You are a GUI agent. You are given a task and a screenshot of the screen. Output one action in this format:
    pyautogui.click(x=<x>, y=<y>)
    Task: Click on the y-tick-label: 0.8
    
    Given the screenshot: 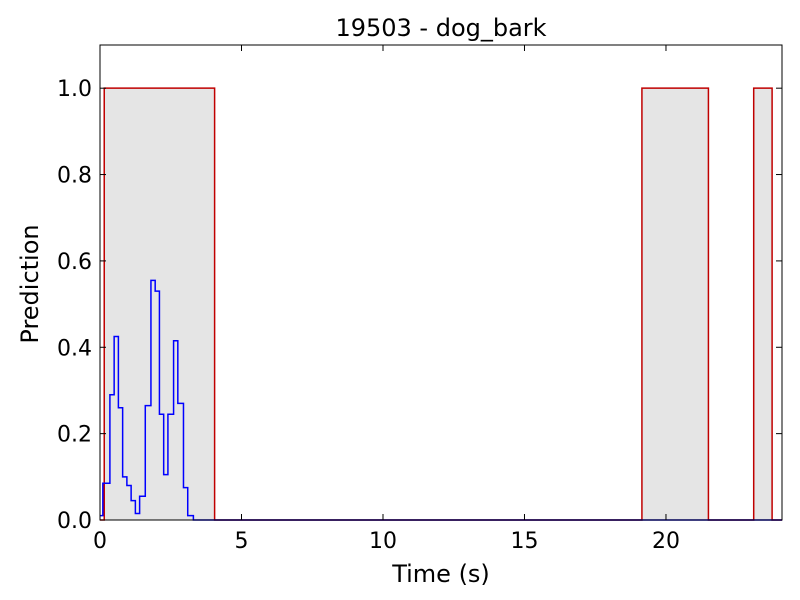 What is the action you would take?
    pyautogui.click(x=74, y=176)
    